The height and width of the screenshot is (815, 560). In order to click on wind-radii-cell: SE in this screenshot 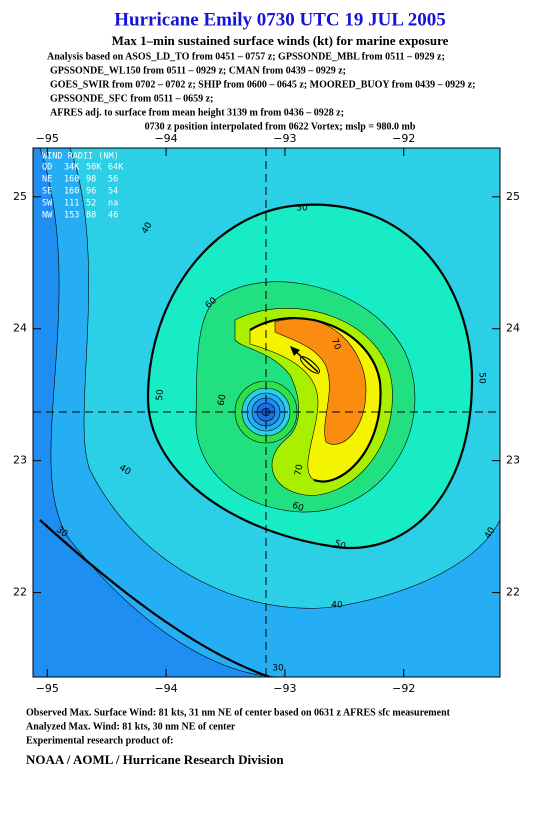, I will do `click(47, 192)`.